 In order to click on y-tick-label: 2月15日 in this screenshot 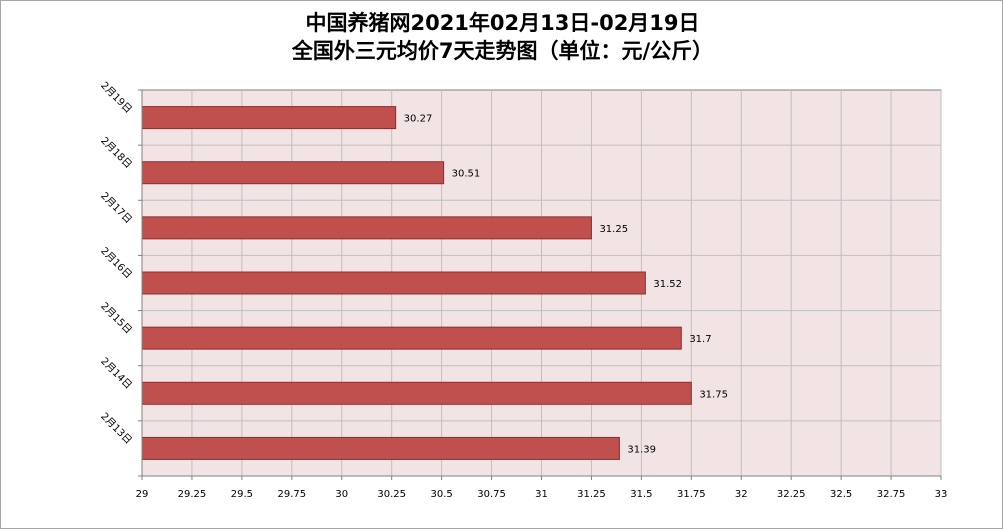, I will do `click(116, 318)`.